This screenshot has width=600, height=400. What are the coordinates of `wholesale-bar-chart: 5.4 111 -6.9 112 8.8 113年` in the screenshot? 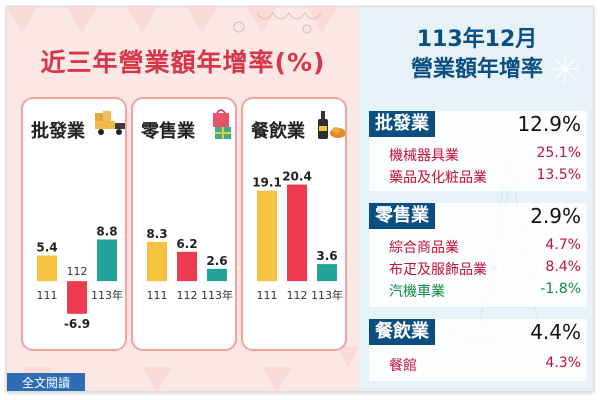 It's located at (79, 277).